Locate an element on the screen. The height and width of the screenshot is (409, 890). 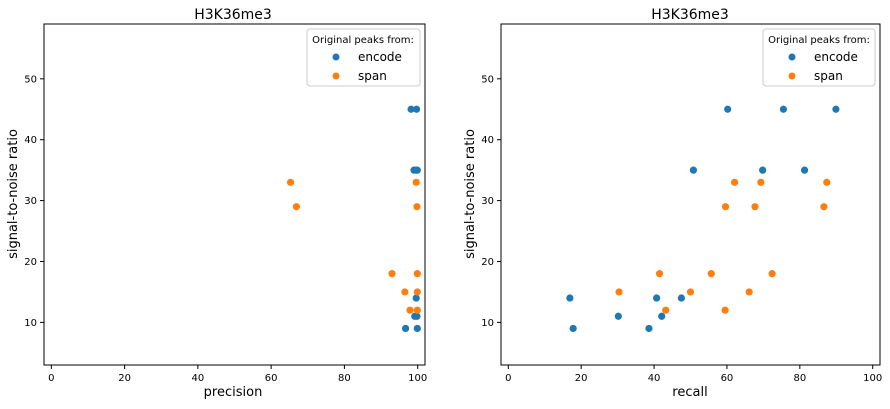
x-axis-label: recall is located at coordinates (689, 392).